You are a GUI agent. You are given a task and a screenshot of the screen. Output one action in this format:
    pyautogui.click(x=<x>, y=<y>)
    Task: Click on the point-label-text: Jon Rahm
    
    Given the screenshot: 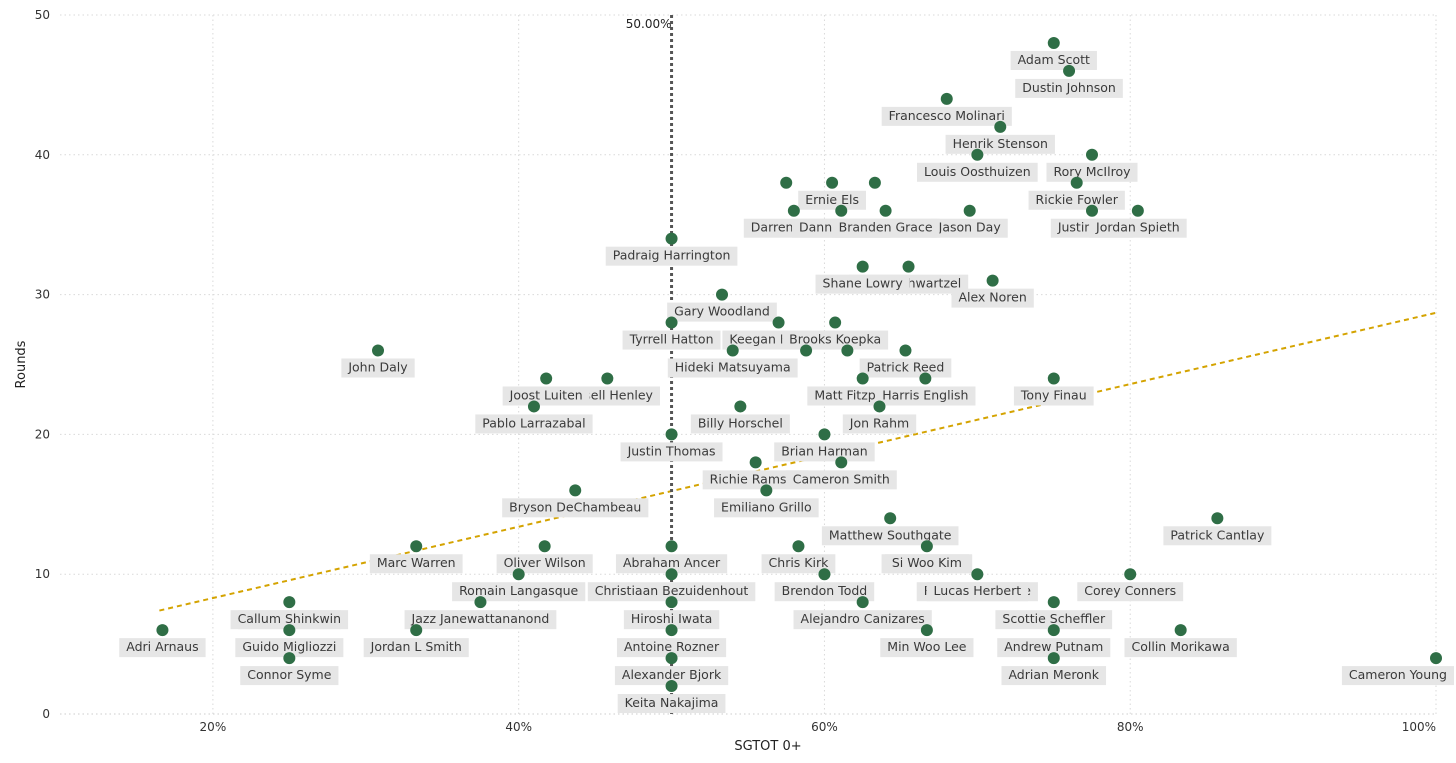 What is the action you would take?
    pyautogui.click(x=879, y=422)
    